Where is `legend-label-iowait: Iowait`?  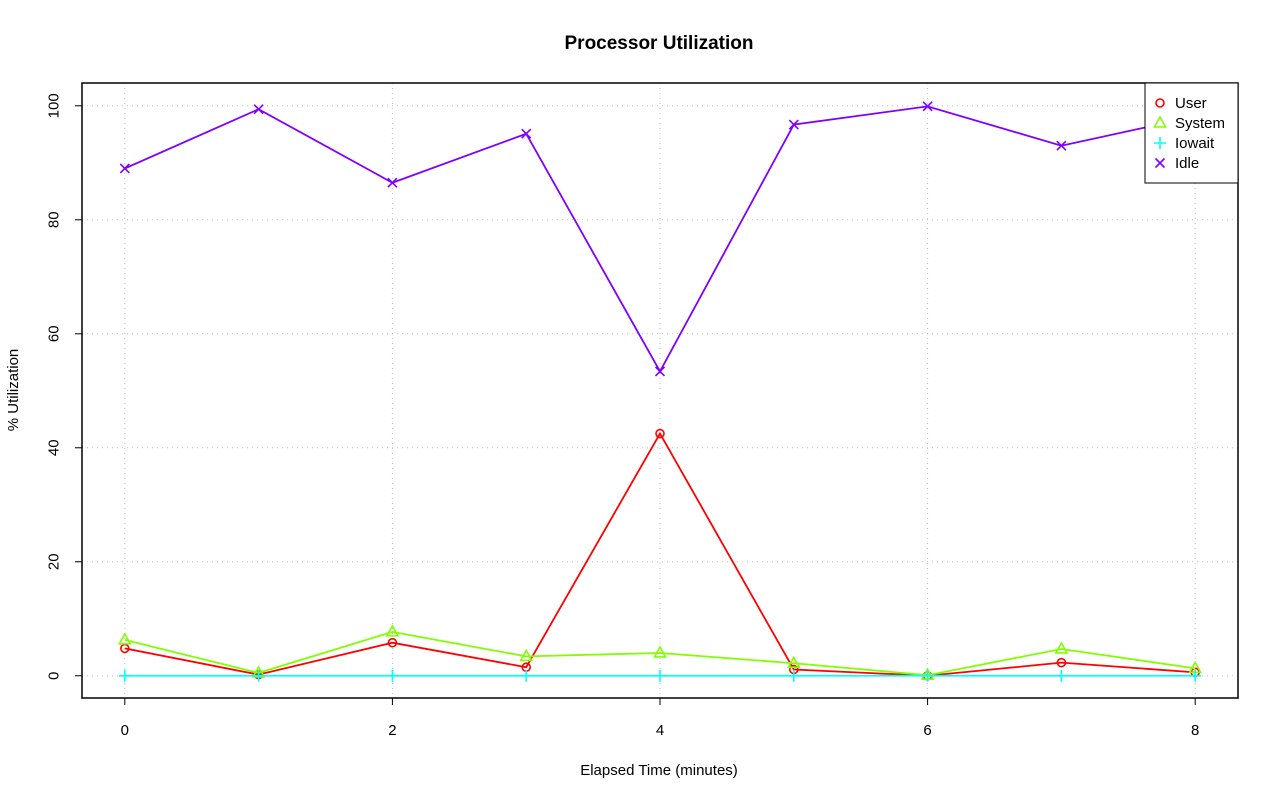
legend-label-iowait: Iowait is located at coordinates (1195, 143).